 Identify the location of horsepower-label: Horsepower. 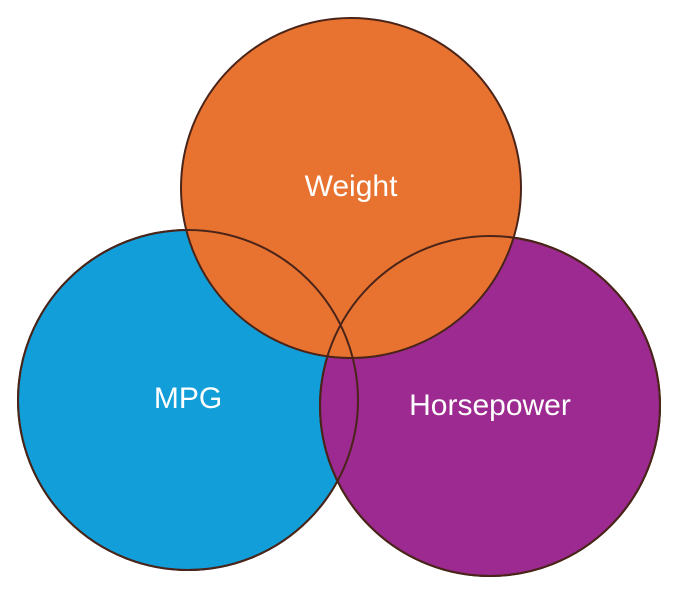
(490, 405).